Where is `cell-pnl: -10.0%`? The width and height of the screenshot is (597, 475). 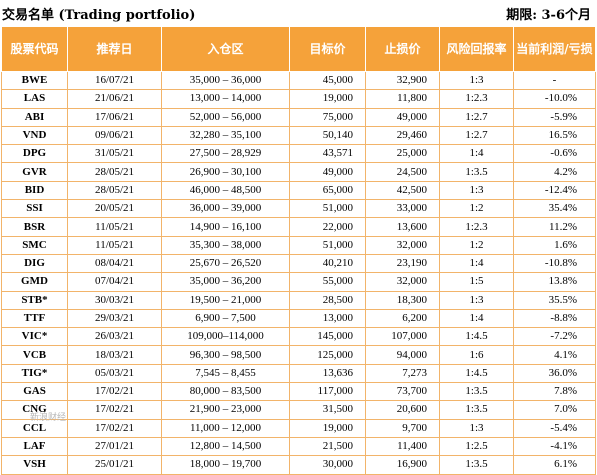 cell-pnl: -10.0% is located at coordinates (554, 99).